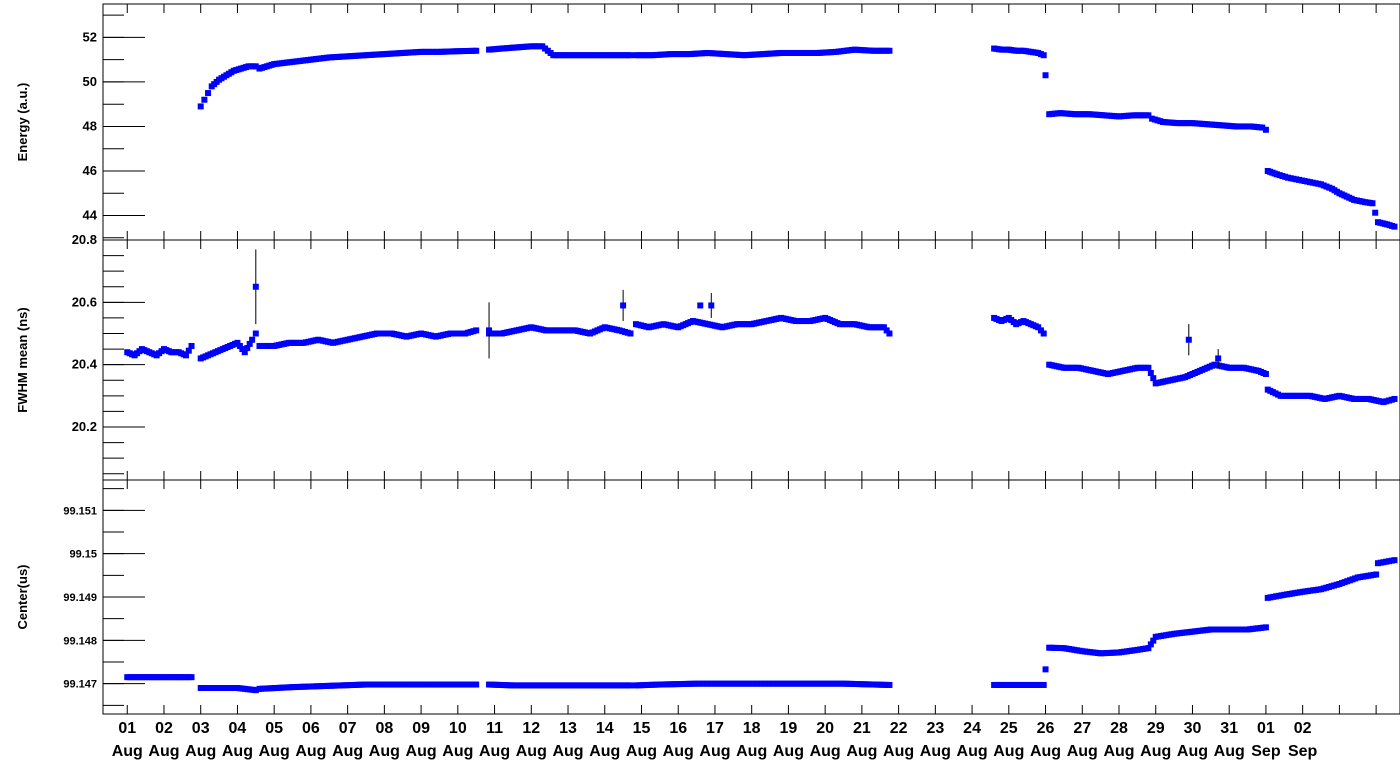 This screenshot has width=1400, height=766. Describe the element at coordinates (22, 359) in the screenshot. I see `y-axis-title: FWHM mean (ns)` at that location.